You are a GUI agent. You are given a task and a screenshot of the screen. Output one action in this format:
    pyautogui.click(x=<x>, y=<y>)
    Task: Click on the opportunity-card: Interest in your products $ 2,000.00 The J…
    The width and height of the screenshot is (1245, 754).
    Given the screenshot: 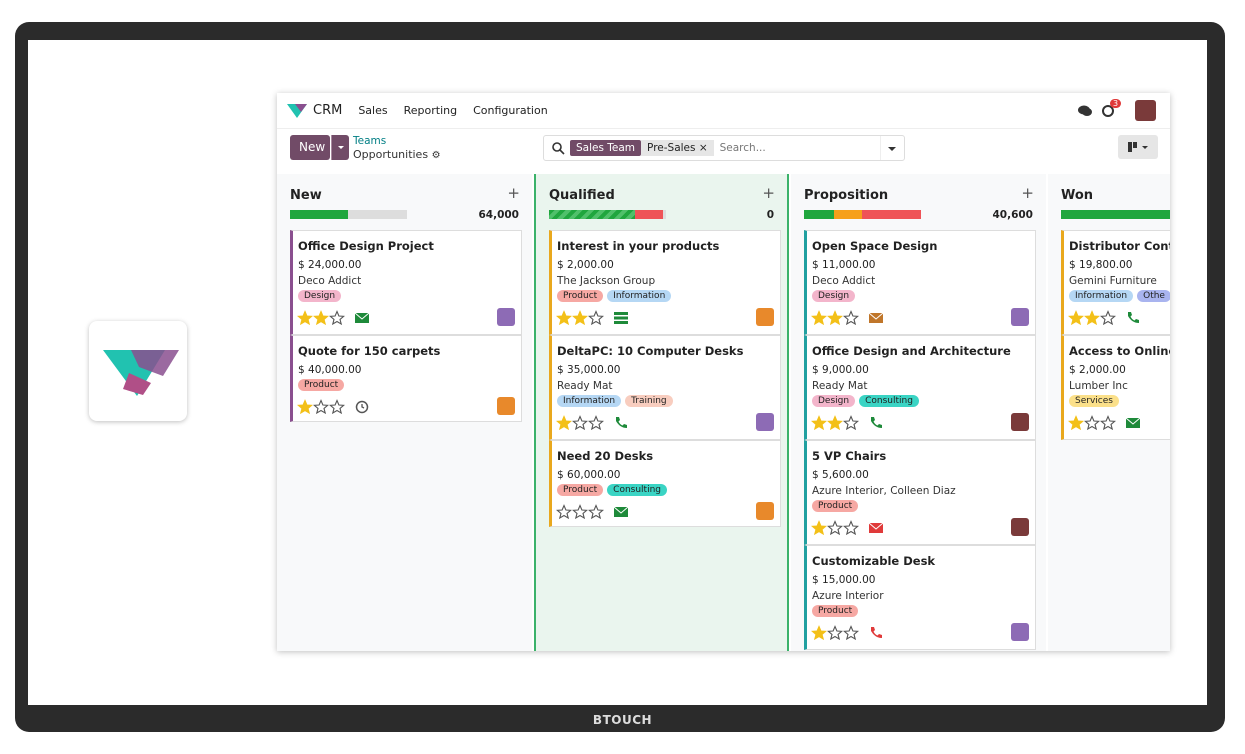 What is the action you would take?
    pyautogui.click(x=665, y=282)
    